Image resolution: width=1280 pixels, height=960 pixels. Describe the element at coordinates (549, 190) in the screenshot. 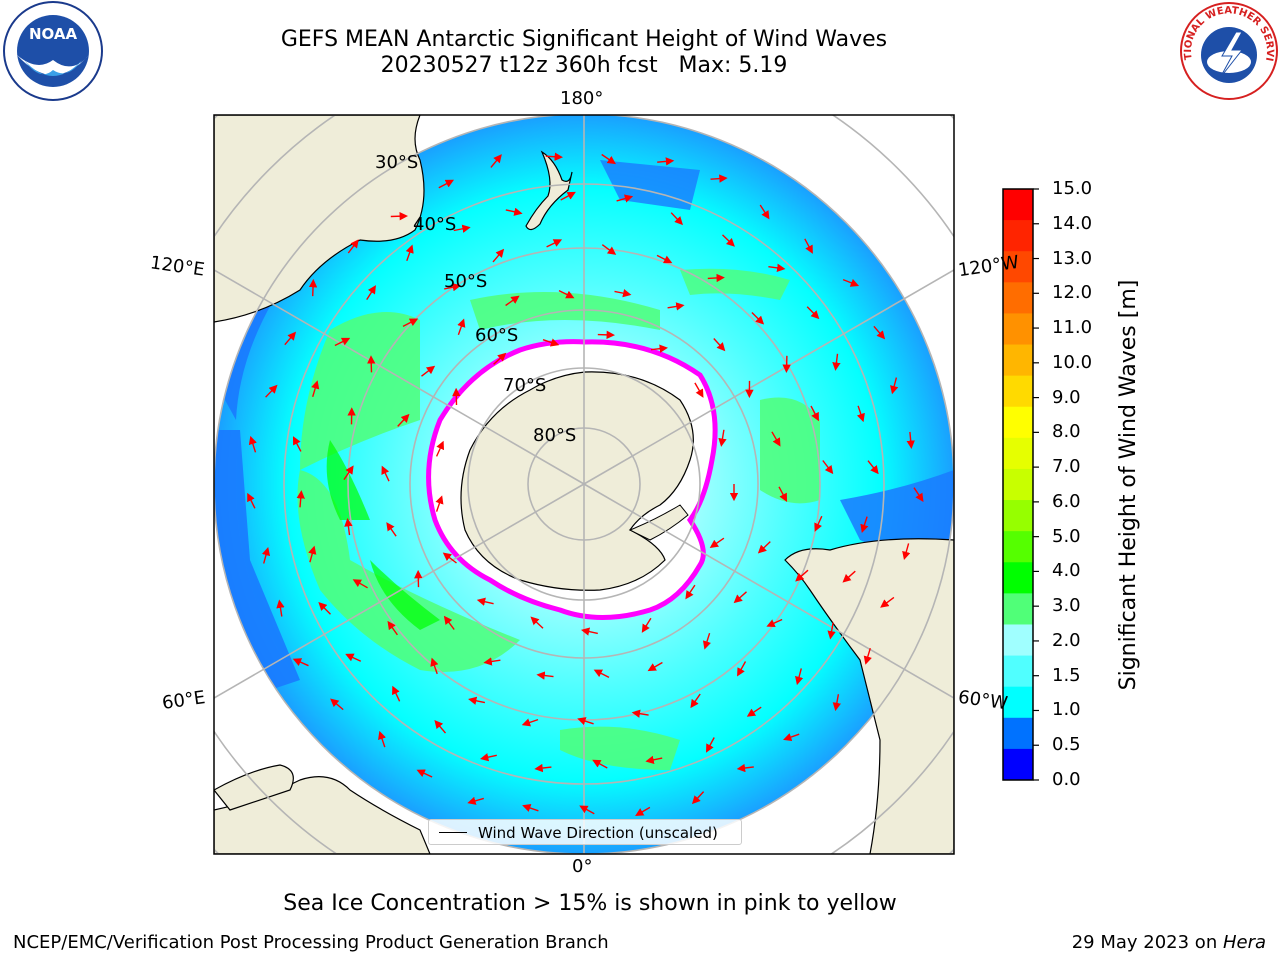

I see `new-zealand` at that location.